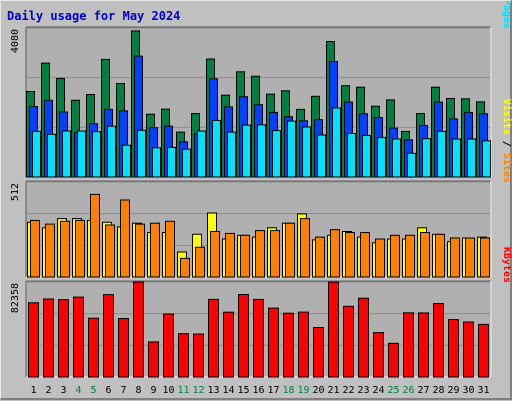 This screenshot has height=401, width=512. I want to click on x-tick-label: 5, so click(93, 390).